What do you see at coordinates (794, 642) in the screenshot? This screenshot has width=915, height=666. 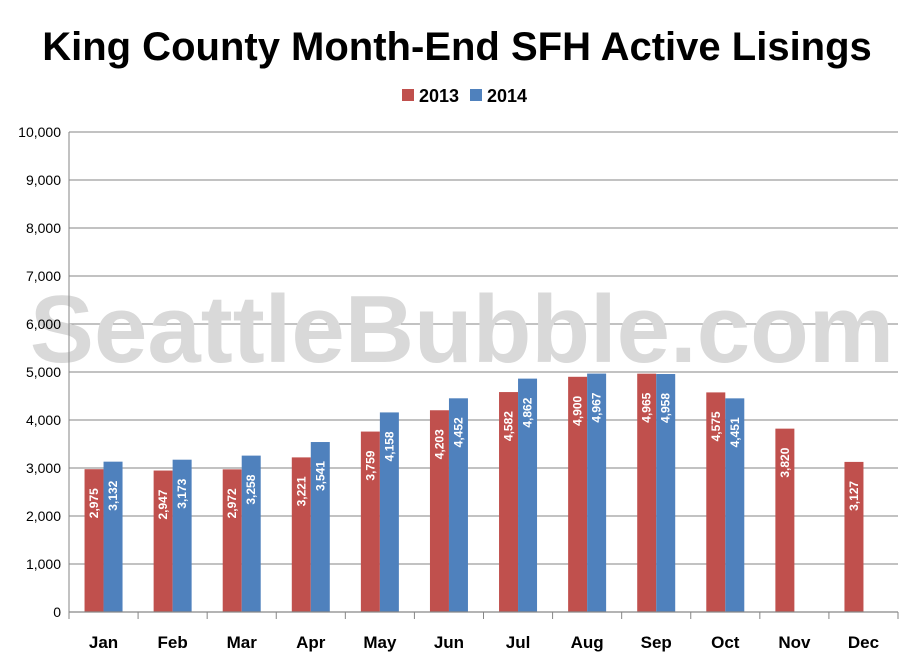 I see `x-tick-label: Nov` at bounding box center [794, 642].